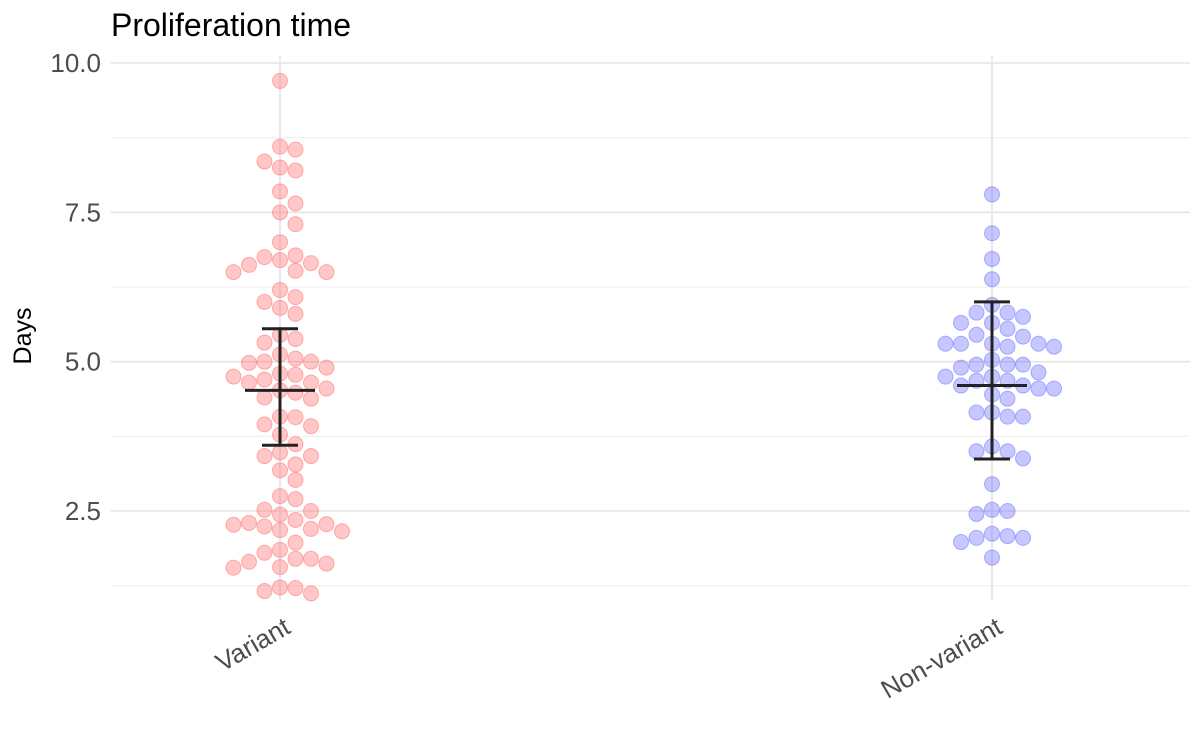 This screenshot has height=750, width=1200. What do you see at coordinates (942, 658) in the screenshot?
I see `x-tick-label: Non-variant` at bounding box center [942, 658].